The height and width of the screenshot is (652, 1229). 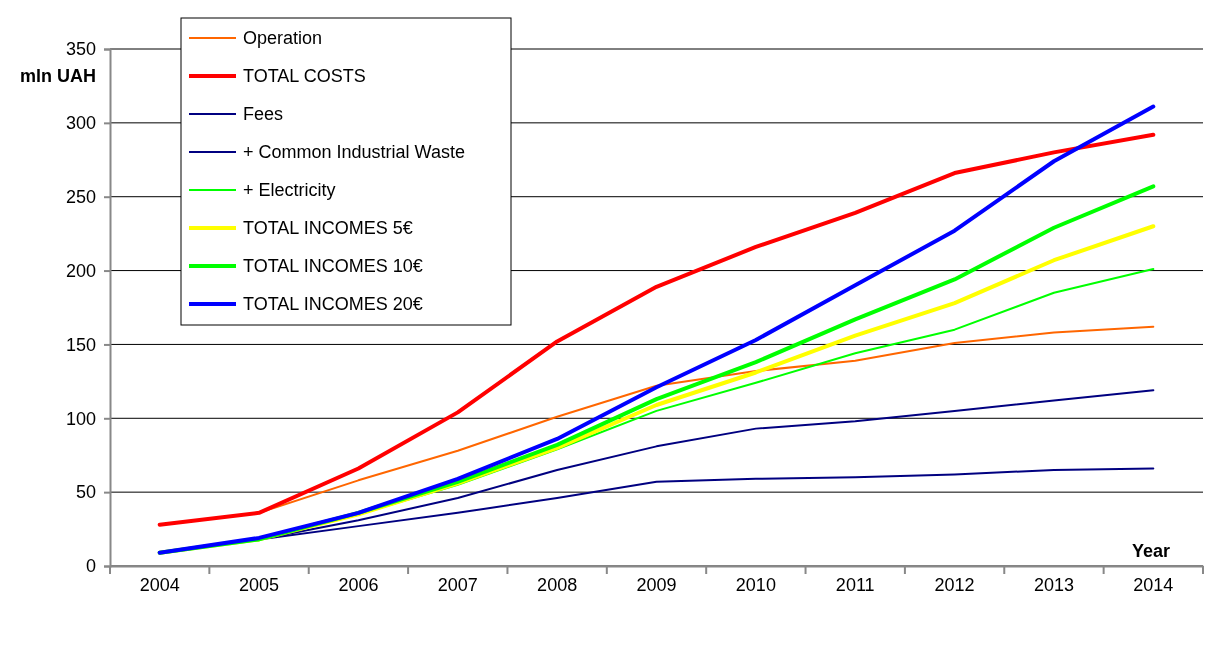 I want to click on legend-label: Fees, so click(x=263, y=114).